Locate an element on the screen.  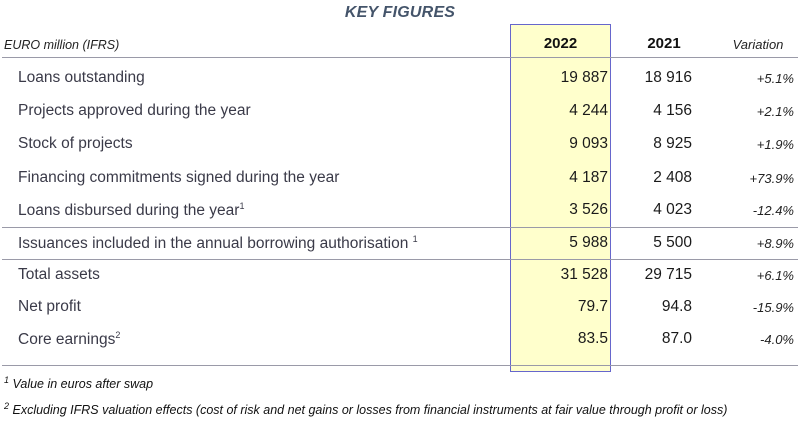
variation-value: +8.9% is located at coordinates (775, 243).